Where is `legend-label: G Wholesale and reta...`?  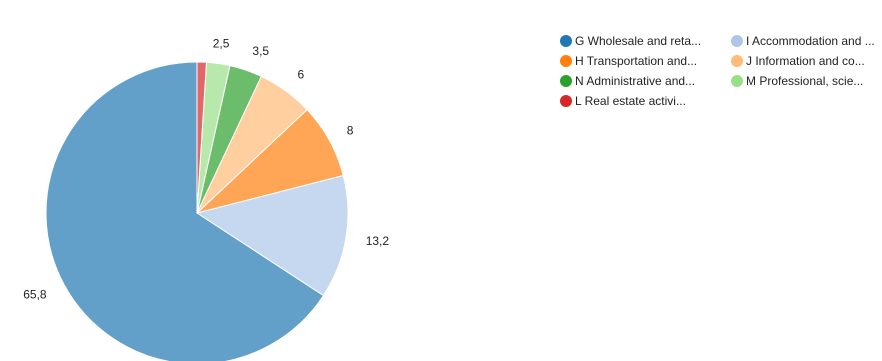
legend-label: G Wholesale and reta... is located at coordinates (638, 41).